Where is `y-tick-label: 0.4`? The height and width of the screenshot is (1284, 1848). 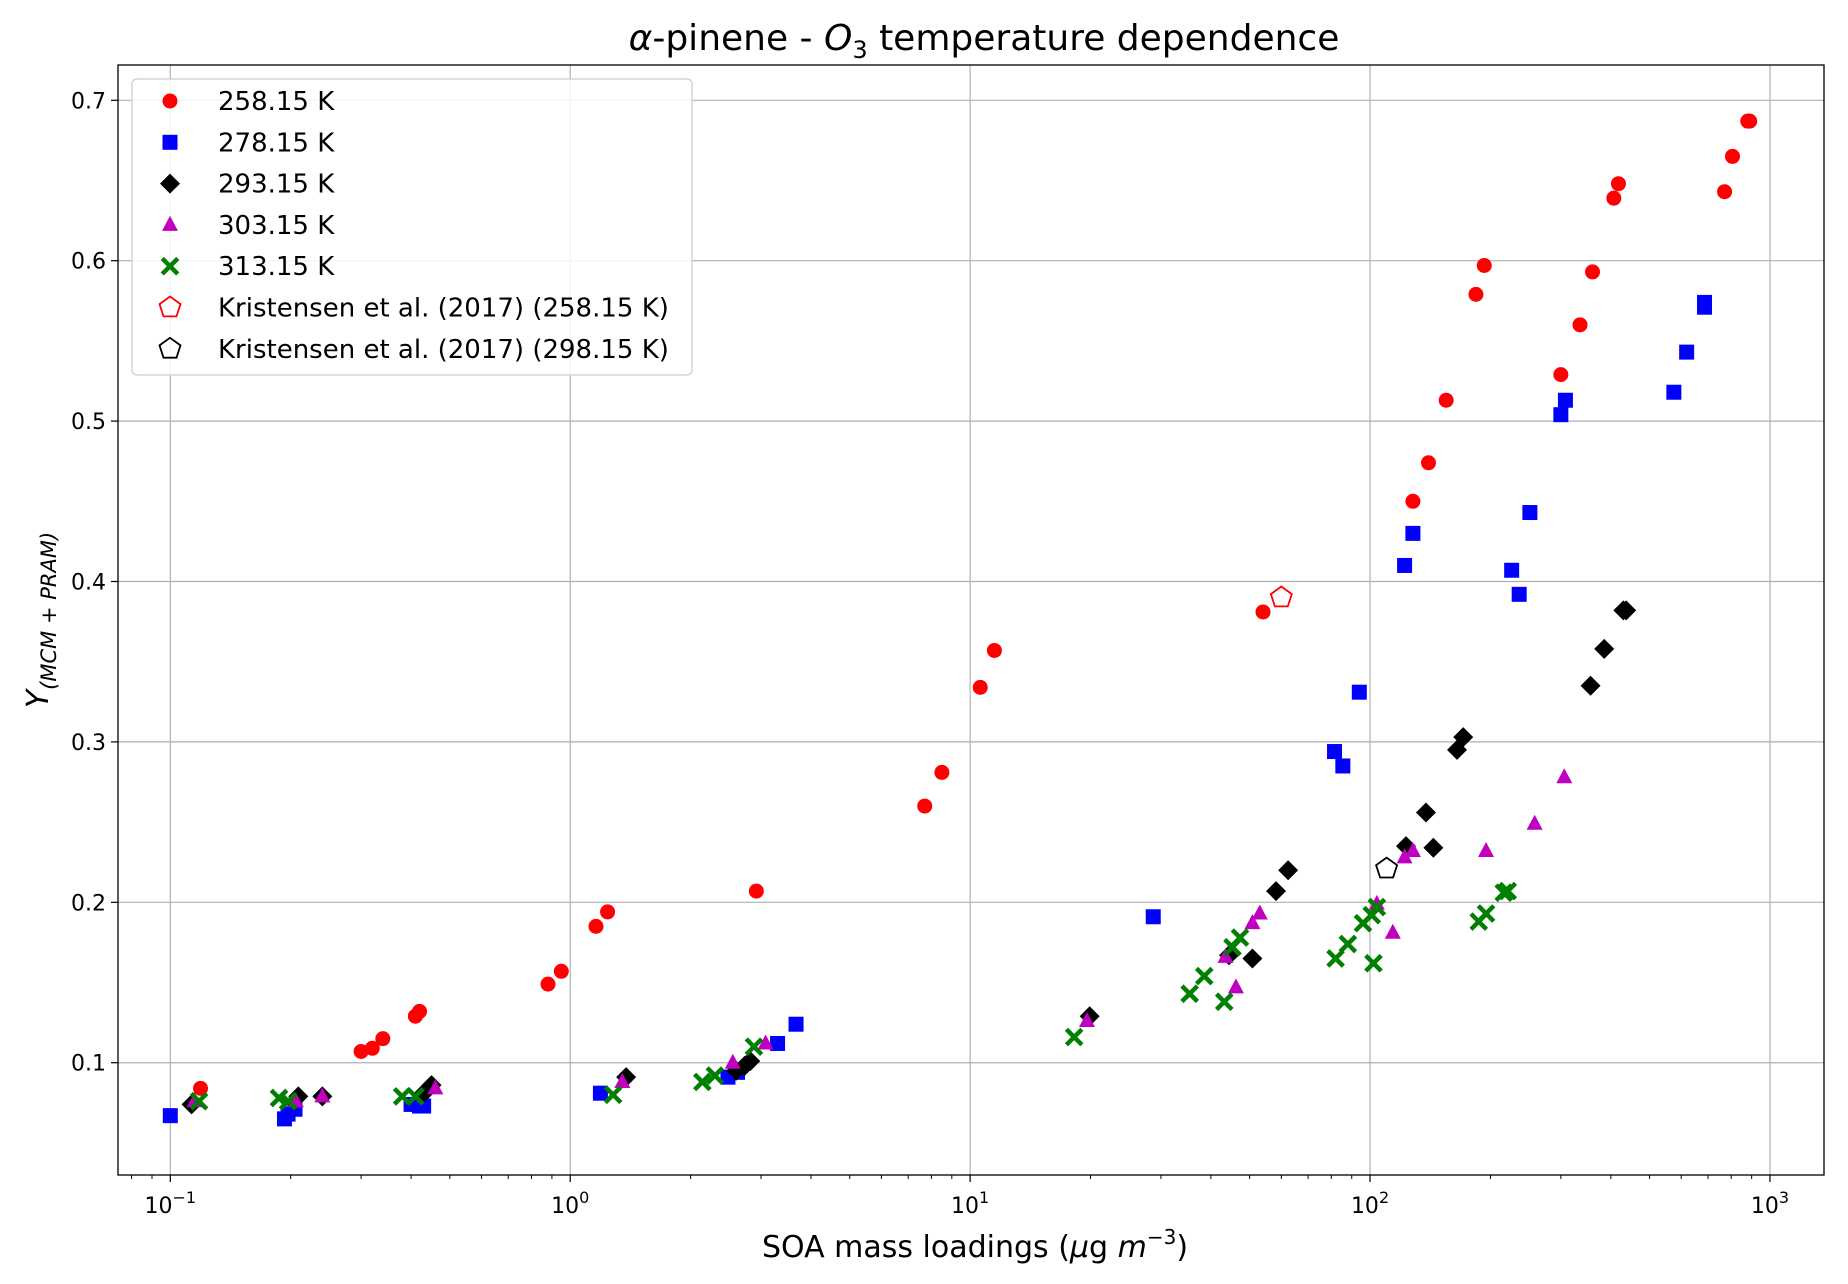 y-tick-label: 0.4 is located at coordinates (88, 583).